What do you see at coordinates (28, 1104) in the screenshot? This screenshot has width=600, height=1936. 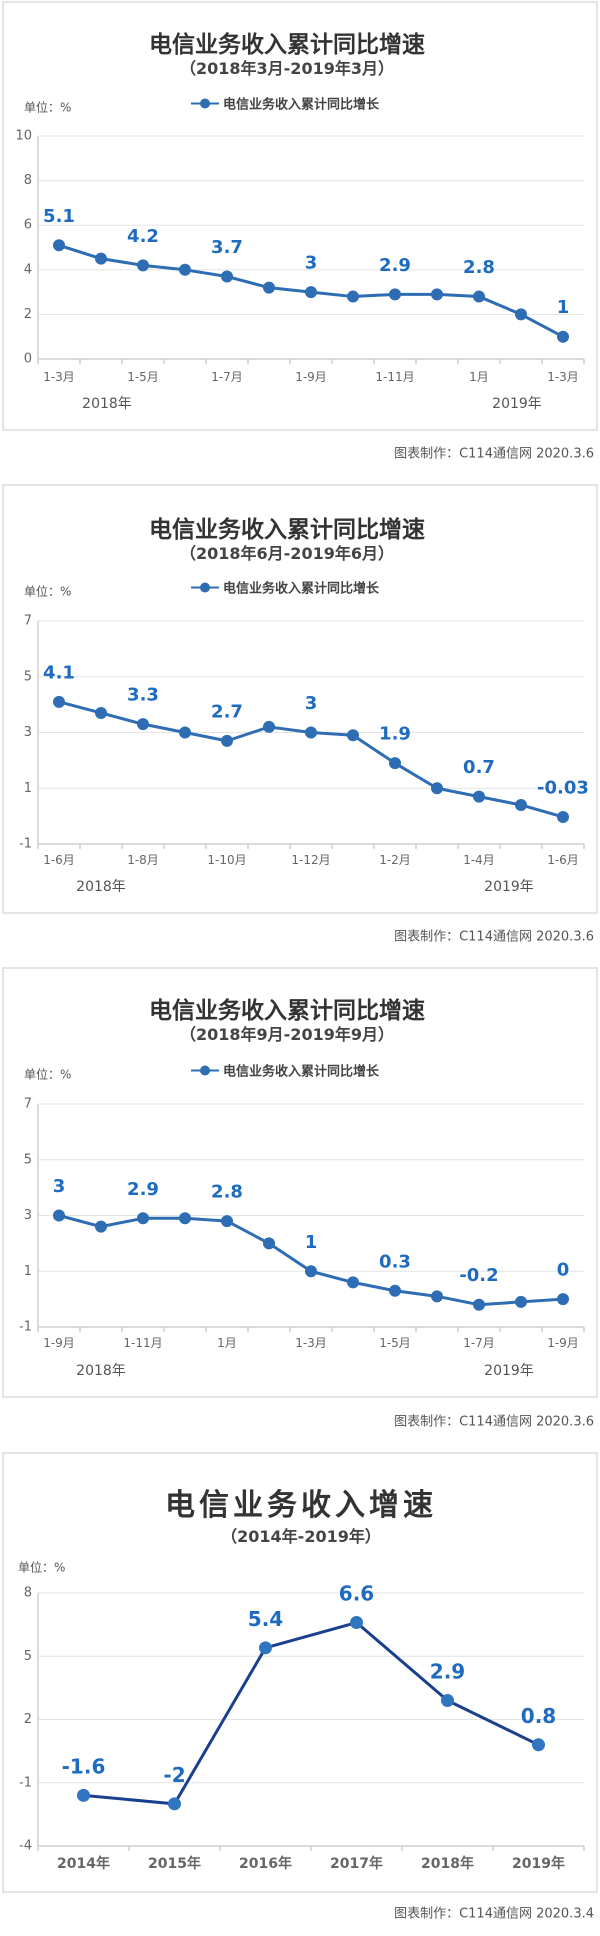 I see `chart3-y-tick-label: 7` at bounding box center [28, 1104].